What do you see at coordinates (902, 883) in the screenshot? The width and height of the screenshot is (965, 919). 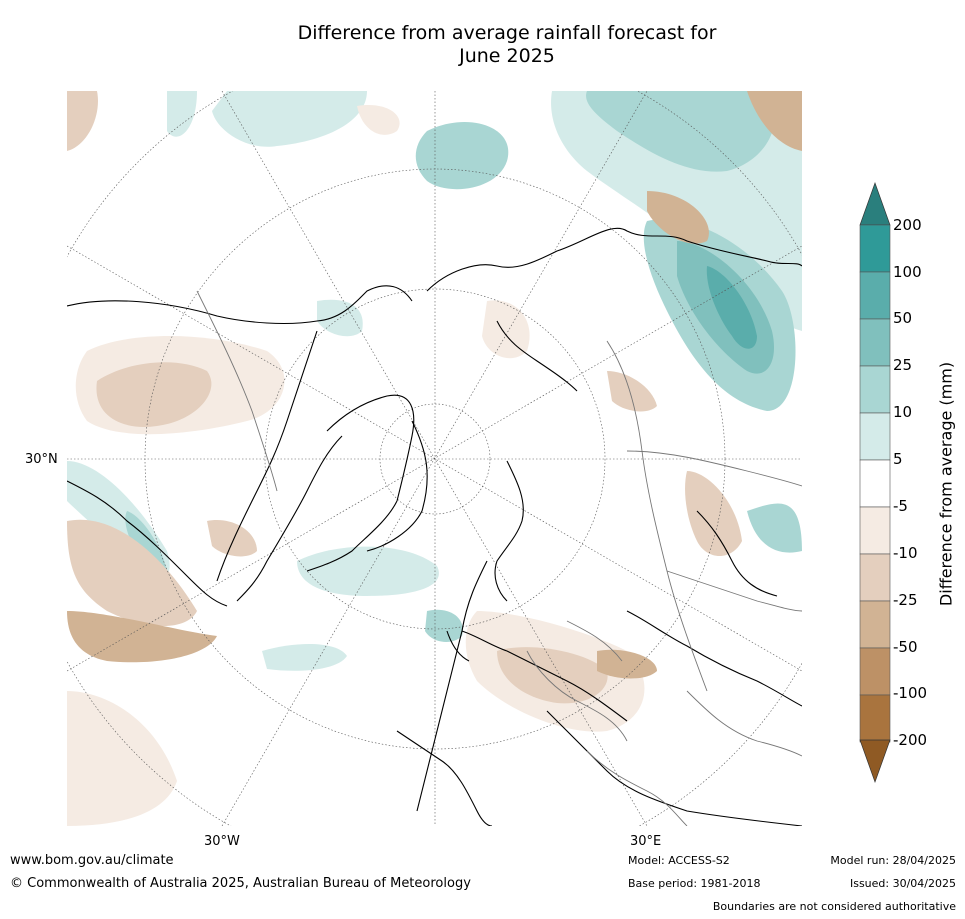 I see `issued-date: Issued: 30/04/2025` at bounding box center [902, 883].